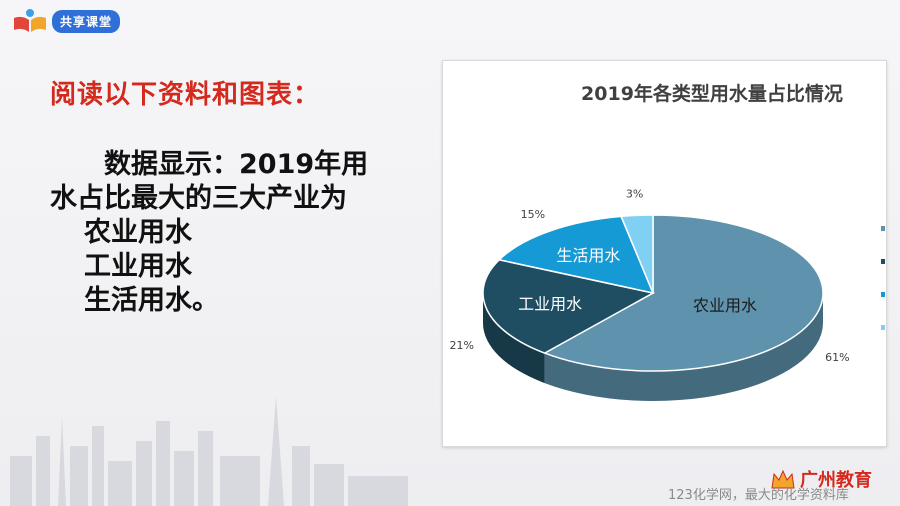 The width and height of the screenshot is (900, 506). I want to click on legend, so click(883, 278).